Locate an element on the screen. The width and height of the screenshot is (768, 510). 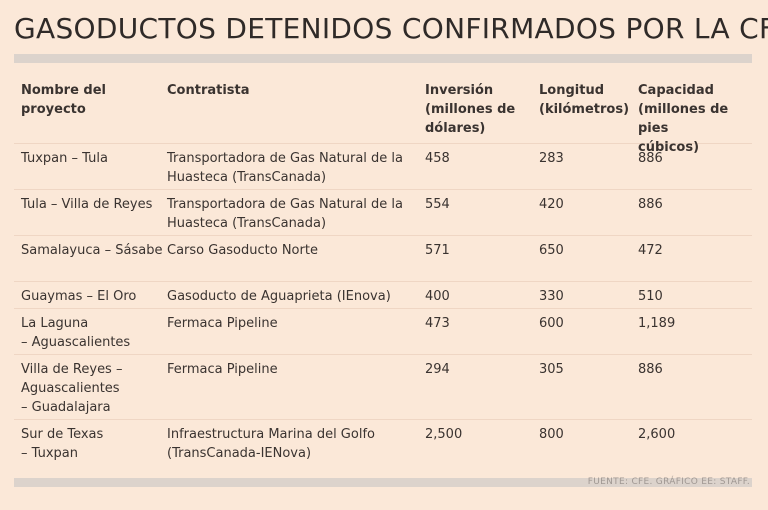
cell-project-name: Samalayuca – Sásabe is located at coordinates (92, 250).